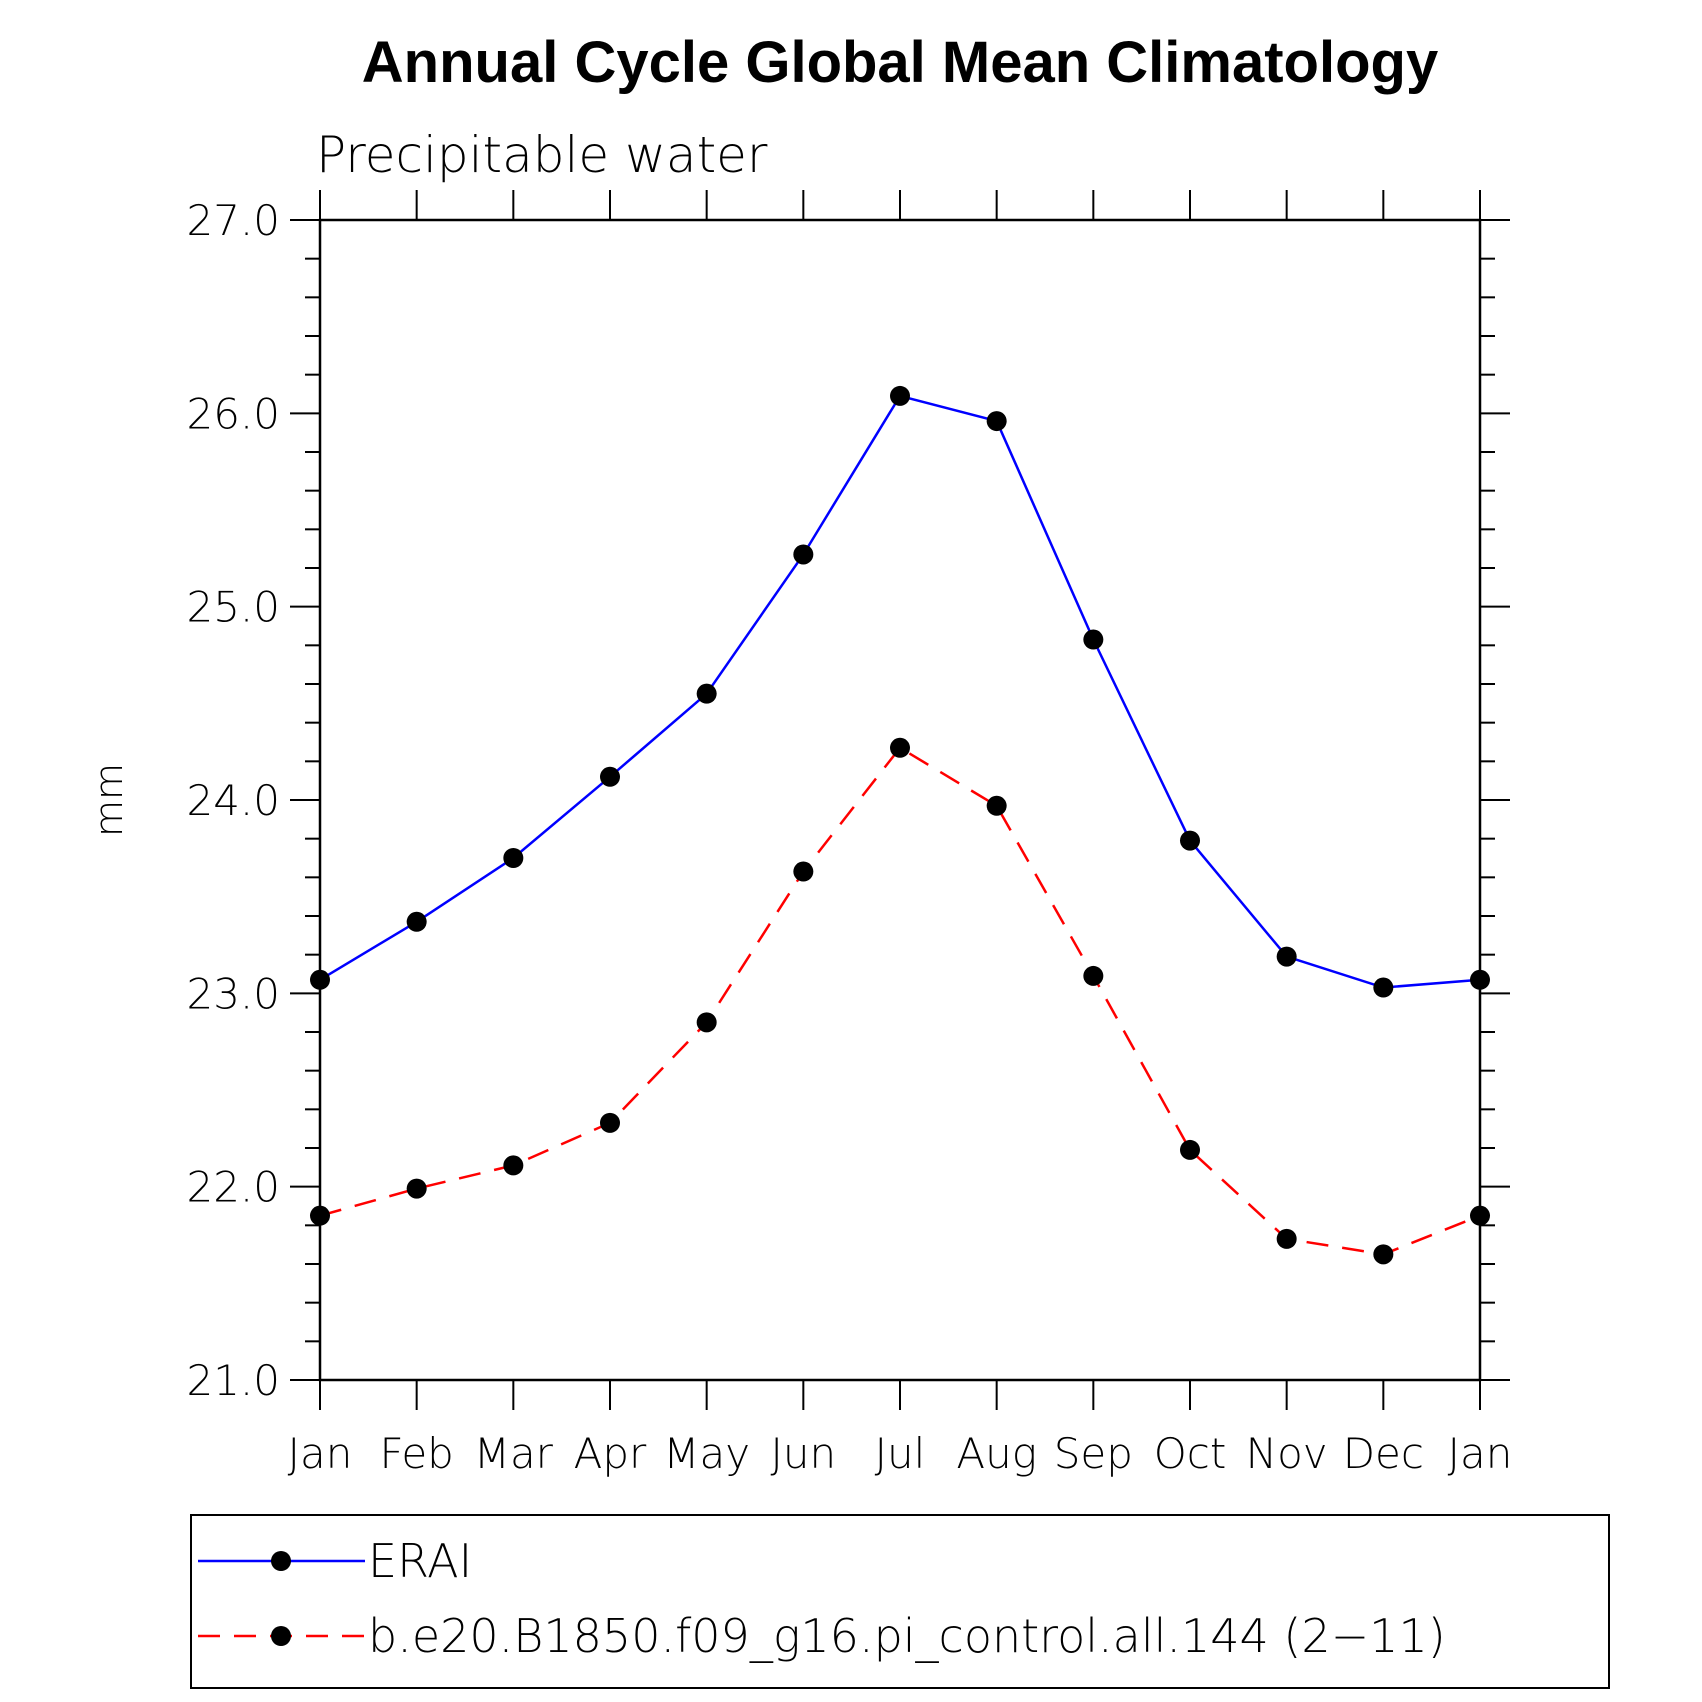 This screenshot has width=1702, height=1702. I want to click on legend-box, so click(900, 1601).